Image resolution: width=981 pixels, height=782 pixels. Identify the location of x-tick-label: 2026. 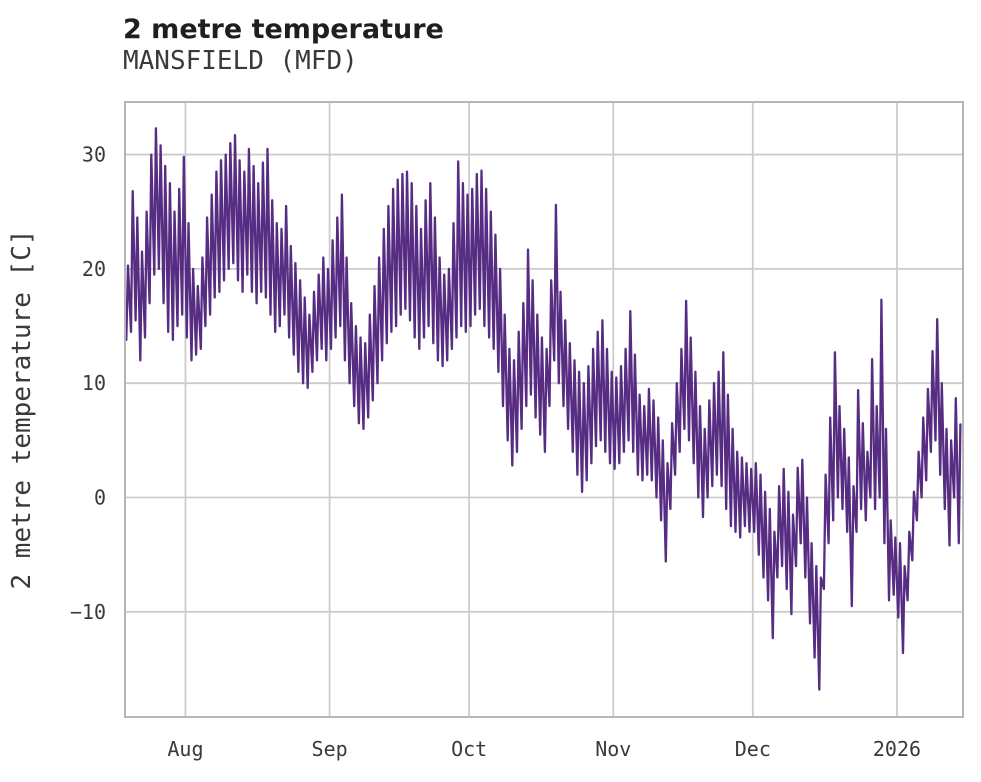
(897, 749).